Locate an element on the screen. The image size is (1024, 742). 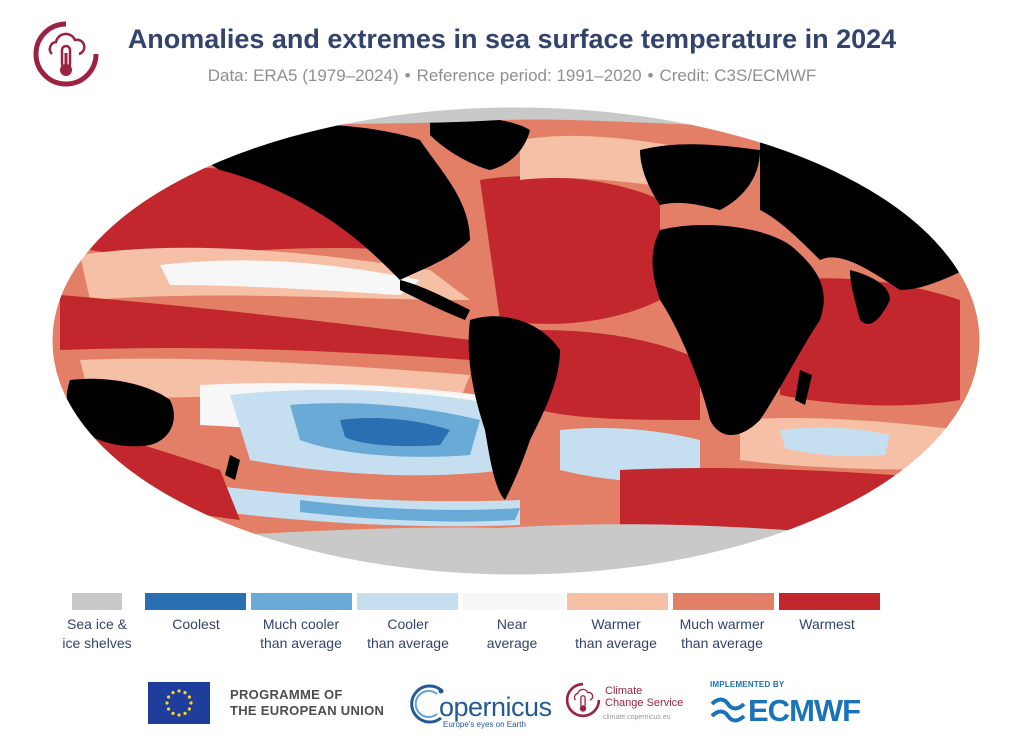
new-zealand-land is located at coordinates (232, 467).